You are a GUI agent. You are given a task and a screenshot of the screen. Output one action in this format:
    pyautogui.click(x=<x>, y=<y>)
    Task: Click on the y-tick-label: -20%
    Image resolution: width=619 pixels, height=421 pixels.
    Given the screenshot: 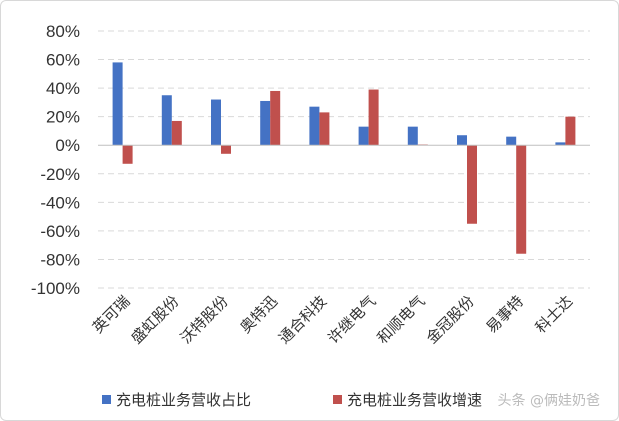 What is the action you would take?
    pyautogui.click(x=60, y=174)
    